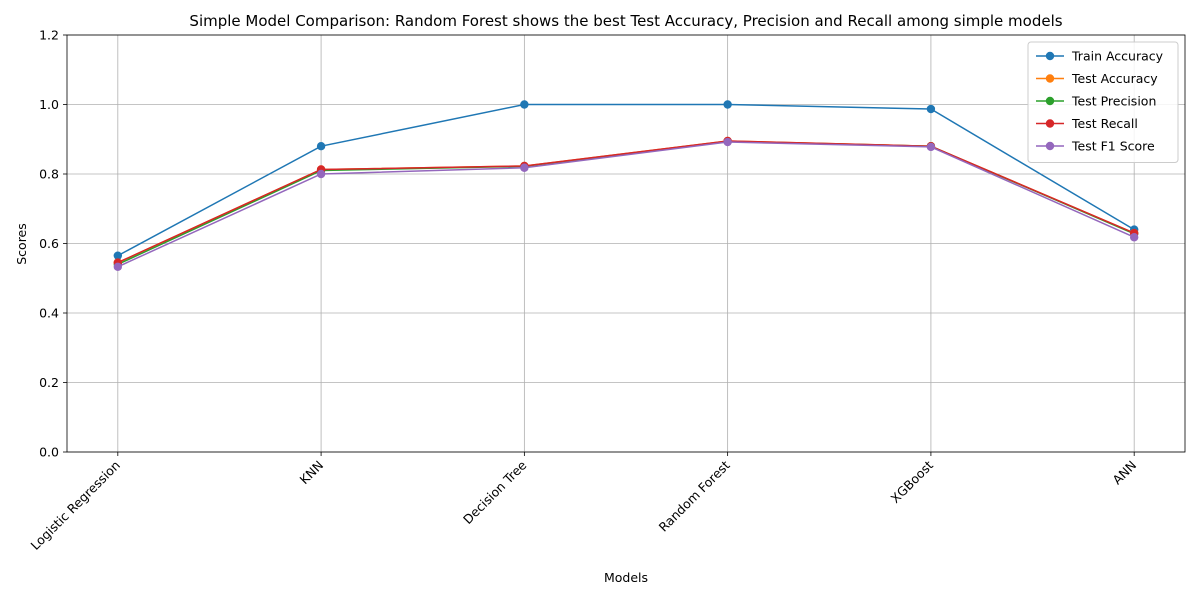  I want to click on y-axis-ticks: 0.0 0.2 0.4 0.6 0.8 1.0 1.2, so click(53, 244).